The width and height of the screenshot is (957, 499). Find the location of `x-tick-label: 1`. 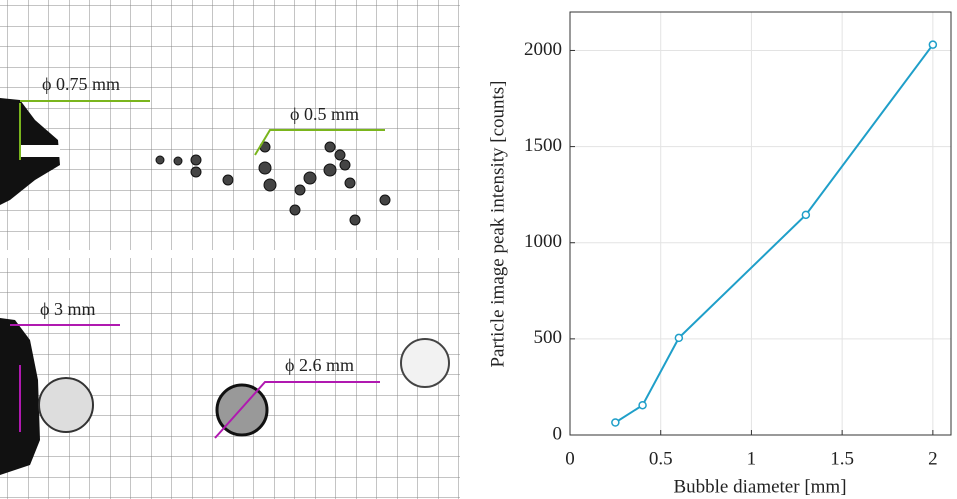

x-tick-label: 1 is located at coordinates (752, 458).